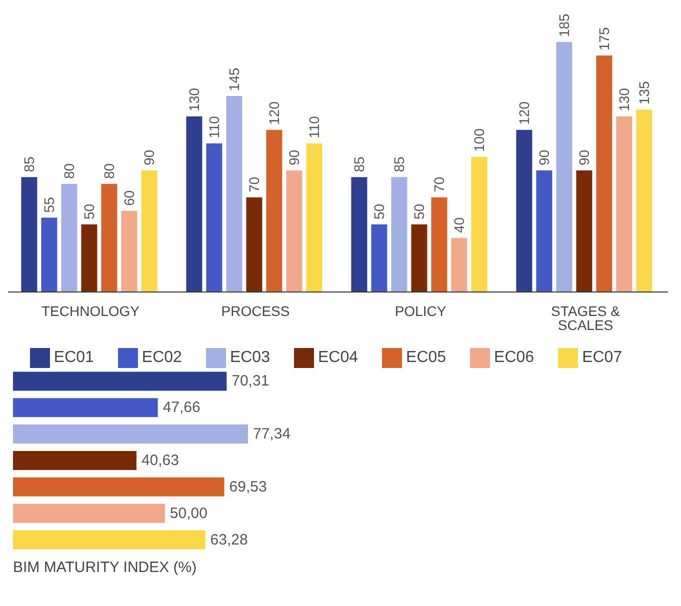  Describe the element at coordinates (514, 357) in the screenshot. I see `legend-label: EC06` at that location.